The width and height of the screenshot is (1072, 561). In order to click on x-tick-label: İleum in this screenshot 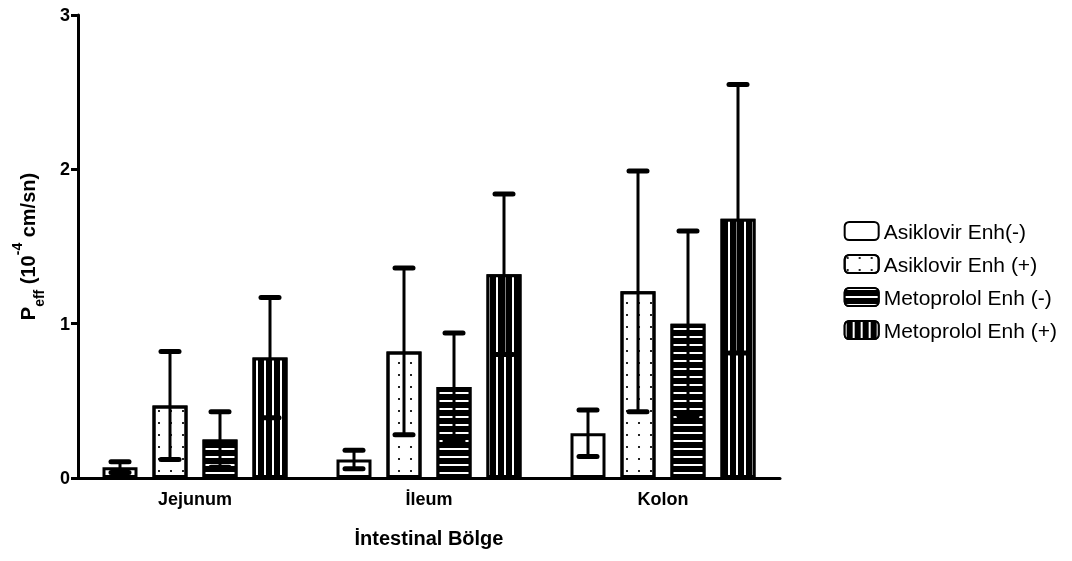, I will do `click(429, 499)`.